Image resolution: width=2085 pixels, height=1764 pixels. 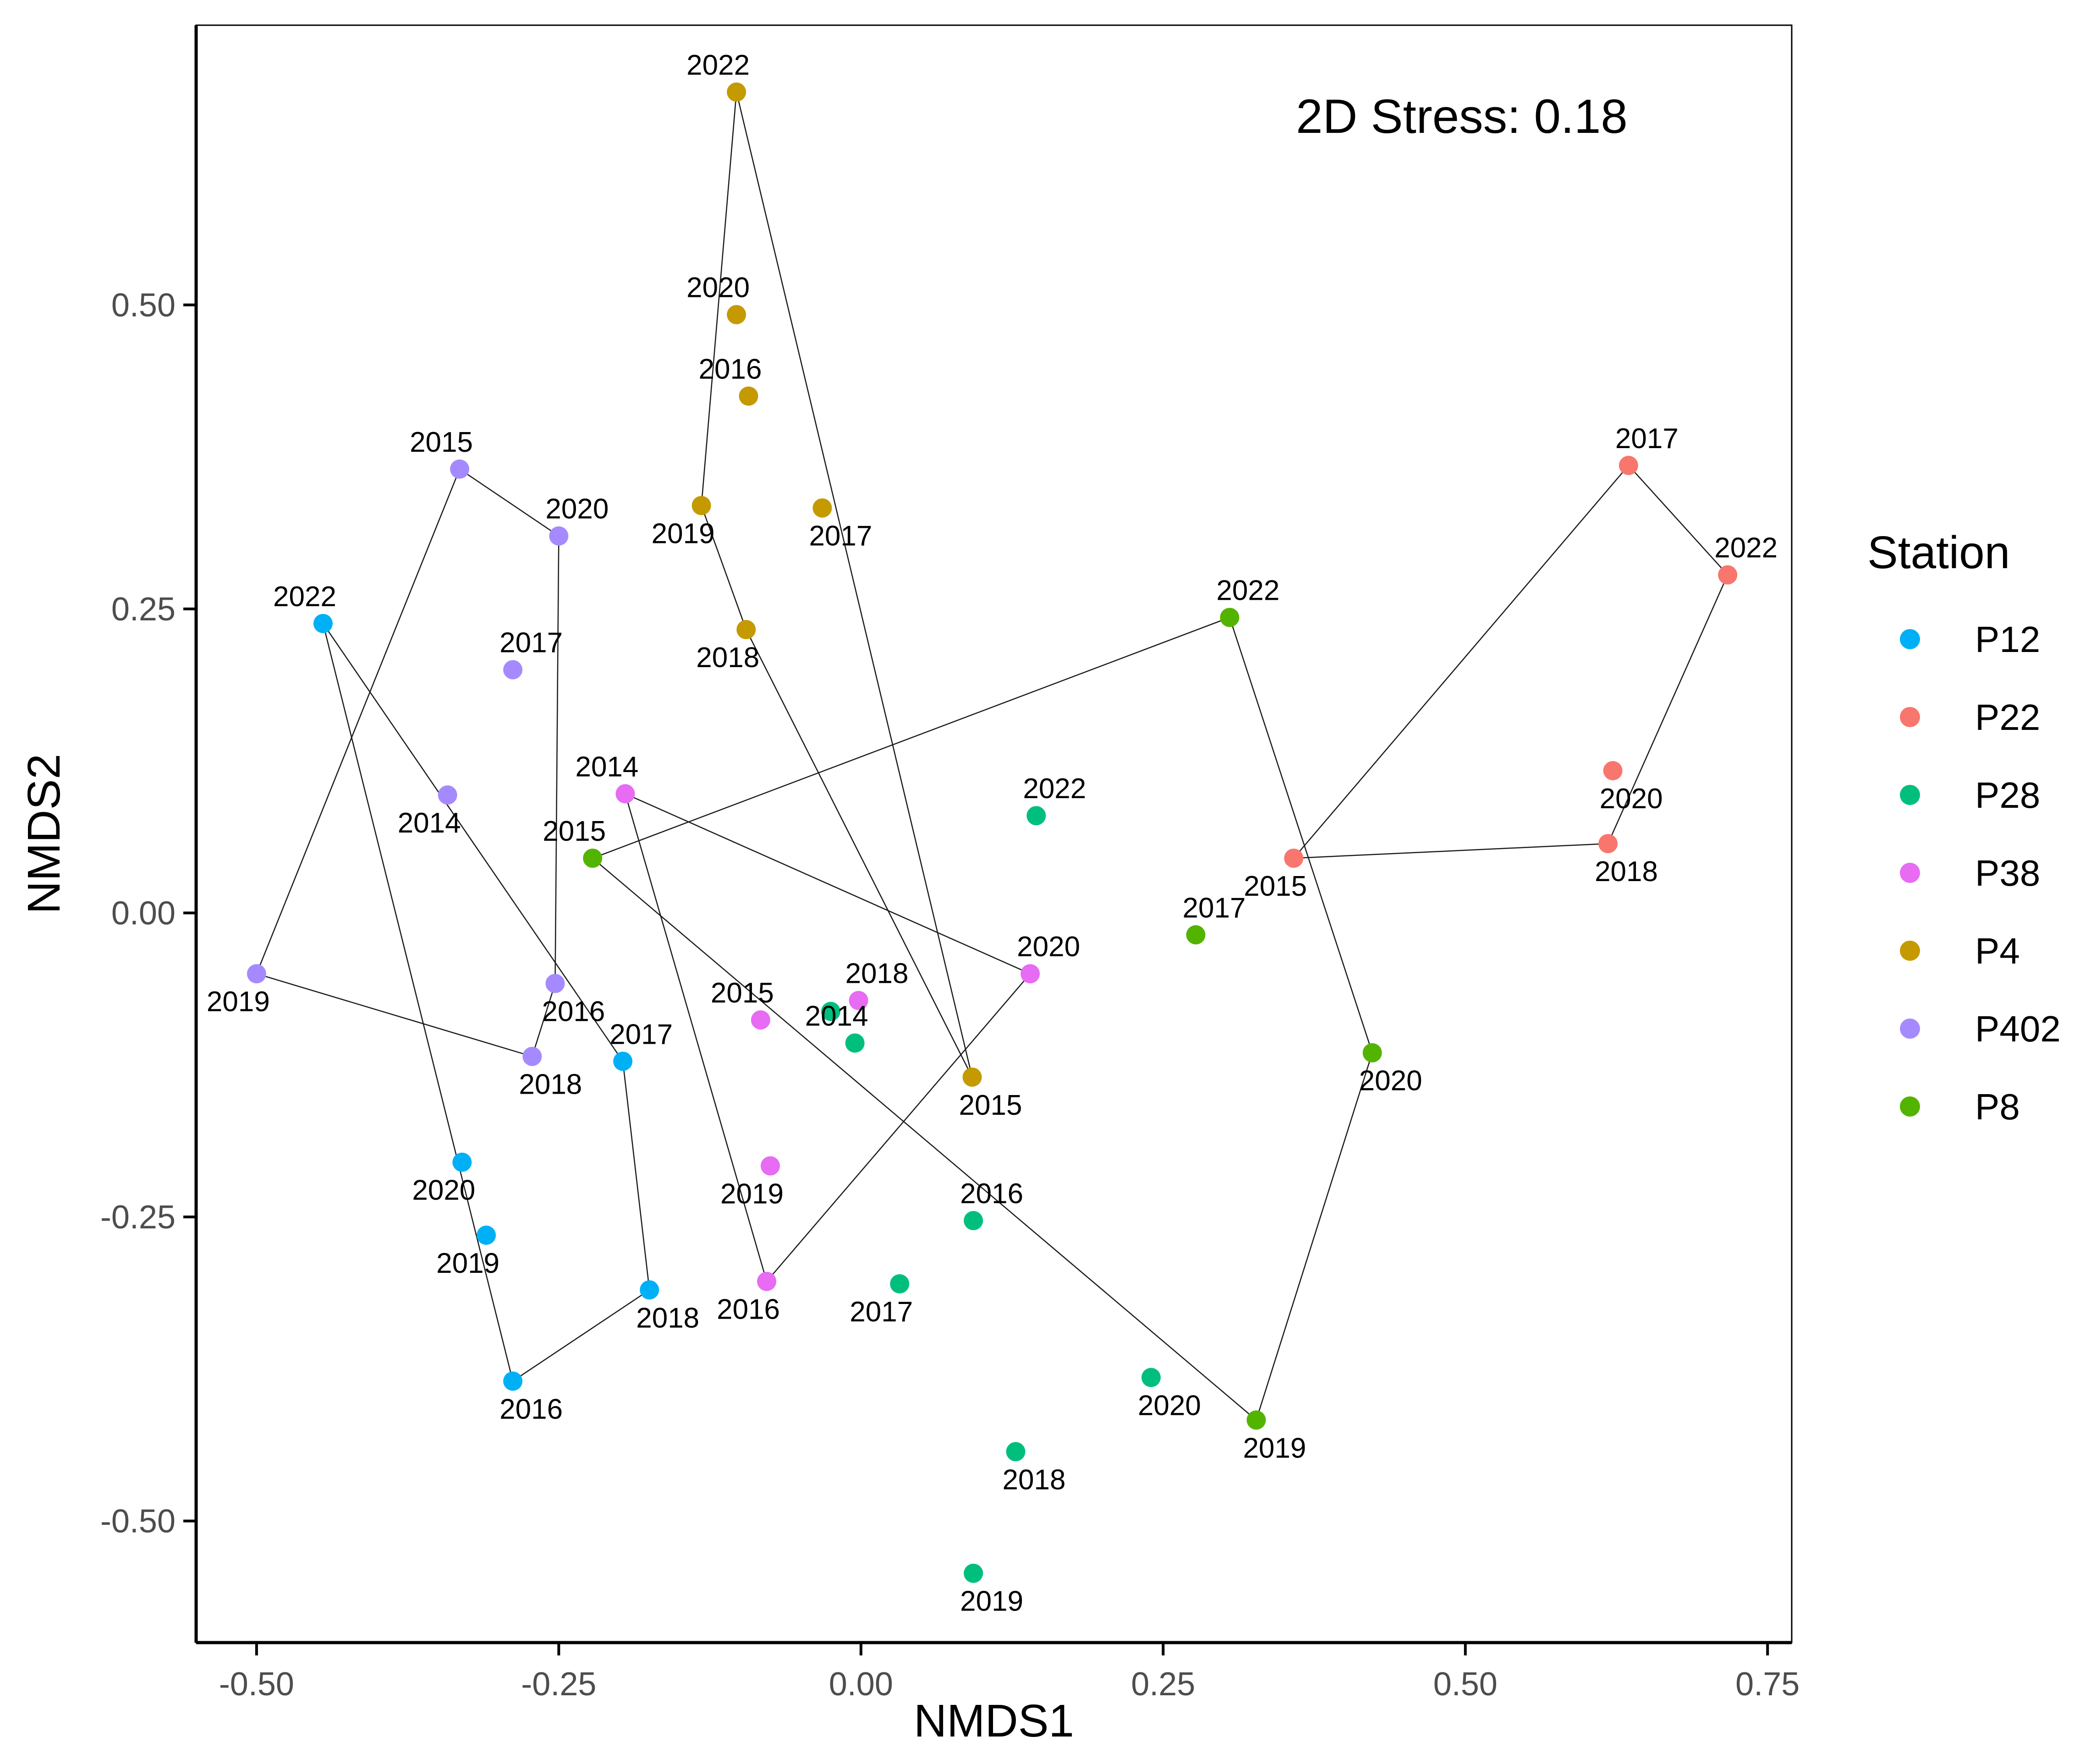 I want to click on x-tick-label: 0.75, so click(x=1768, y=1684).